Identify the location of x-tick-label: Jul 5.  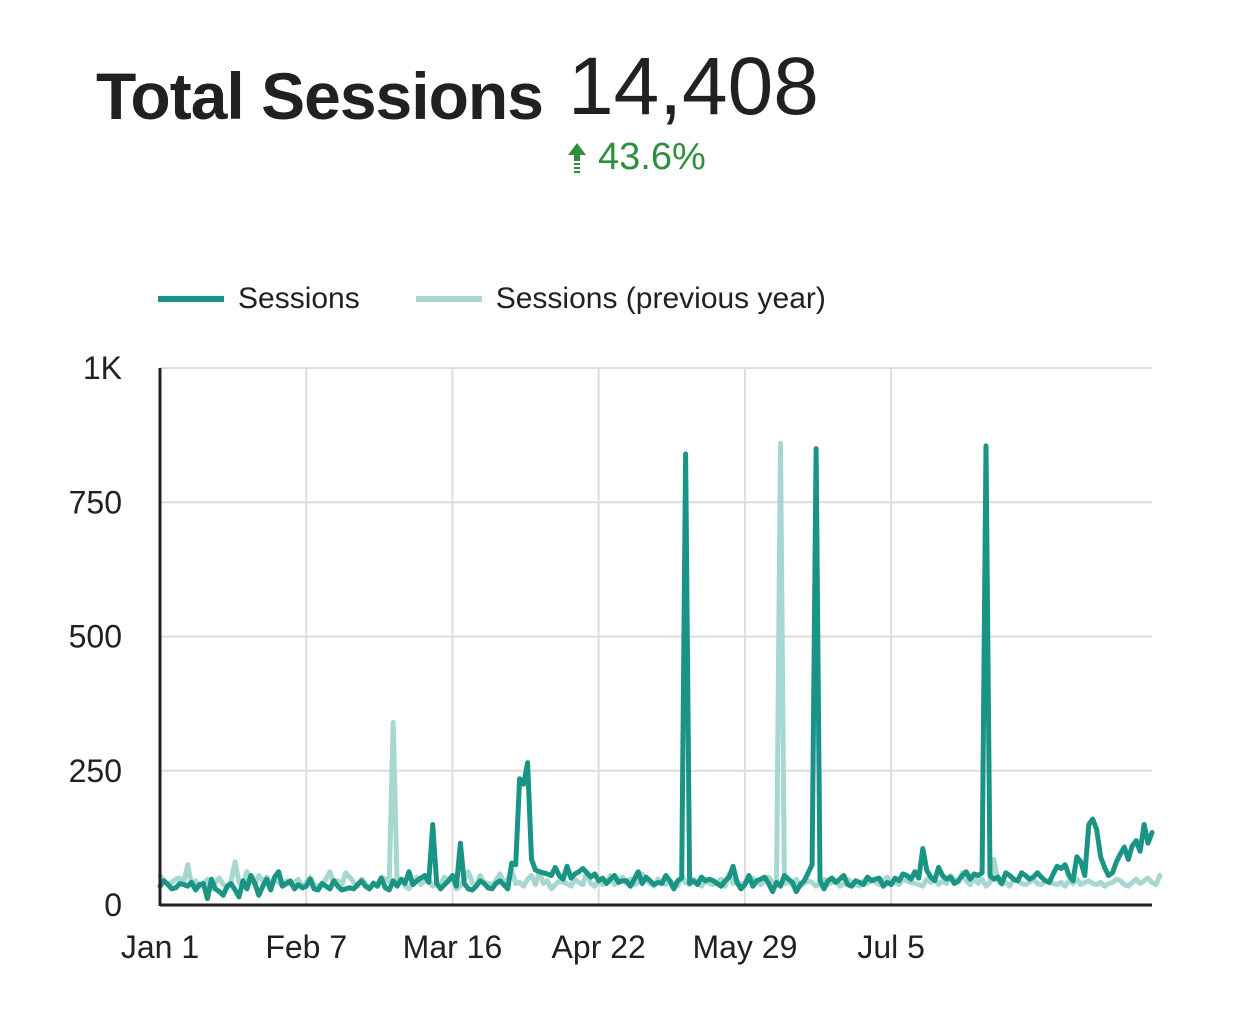
(891, 947).